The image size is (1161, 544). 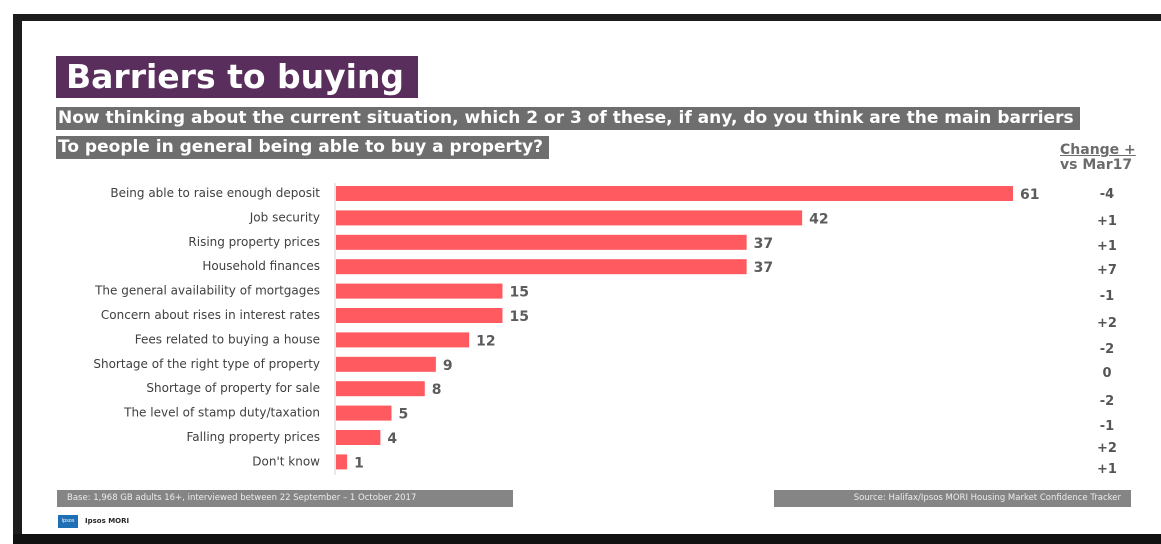 What do you see at coordinates (227, 339) in the screenshot?
I see `category-label: Fees related to buying a house` at bounding box center [227, 339].